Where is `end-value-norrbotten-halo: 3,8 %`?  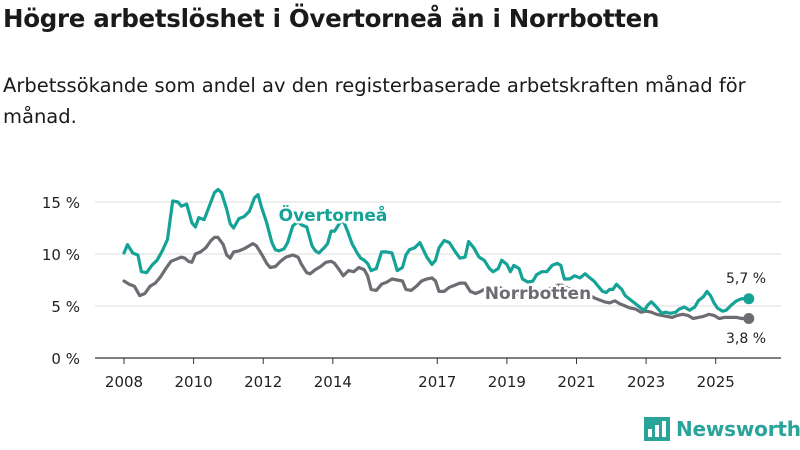 end-value-norrbotten-halo: 3,8 % is located at coordinates (746, 339).